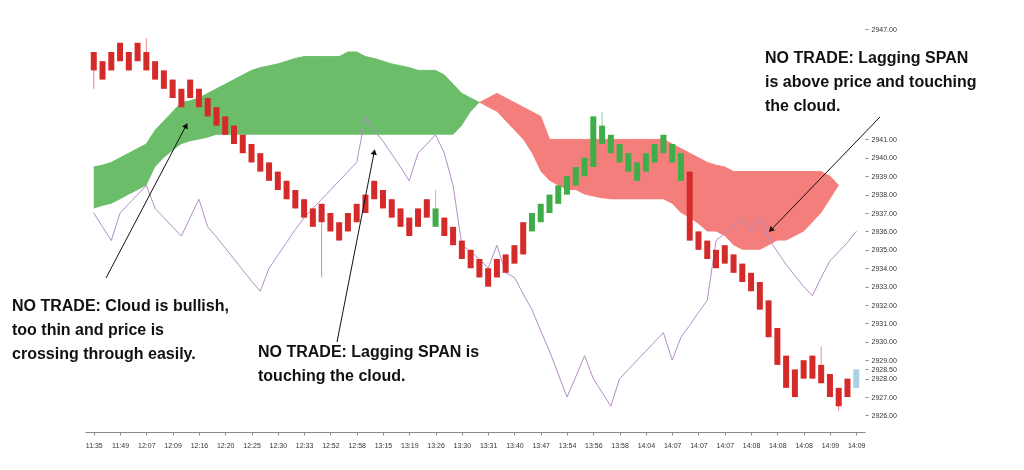 This screenshot has height=470, width=1024. I want to click on annotation: NO TRADE: Lagging SPAN is above price and touching the cloud., so click(871, 81).